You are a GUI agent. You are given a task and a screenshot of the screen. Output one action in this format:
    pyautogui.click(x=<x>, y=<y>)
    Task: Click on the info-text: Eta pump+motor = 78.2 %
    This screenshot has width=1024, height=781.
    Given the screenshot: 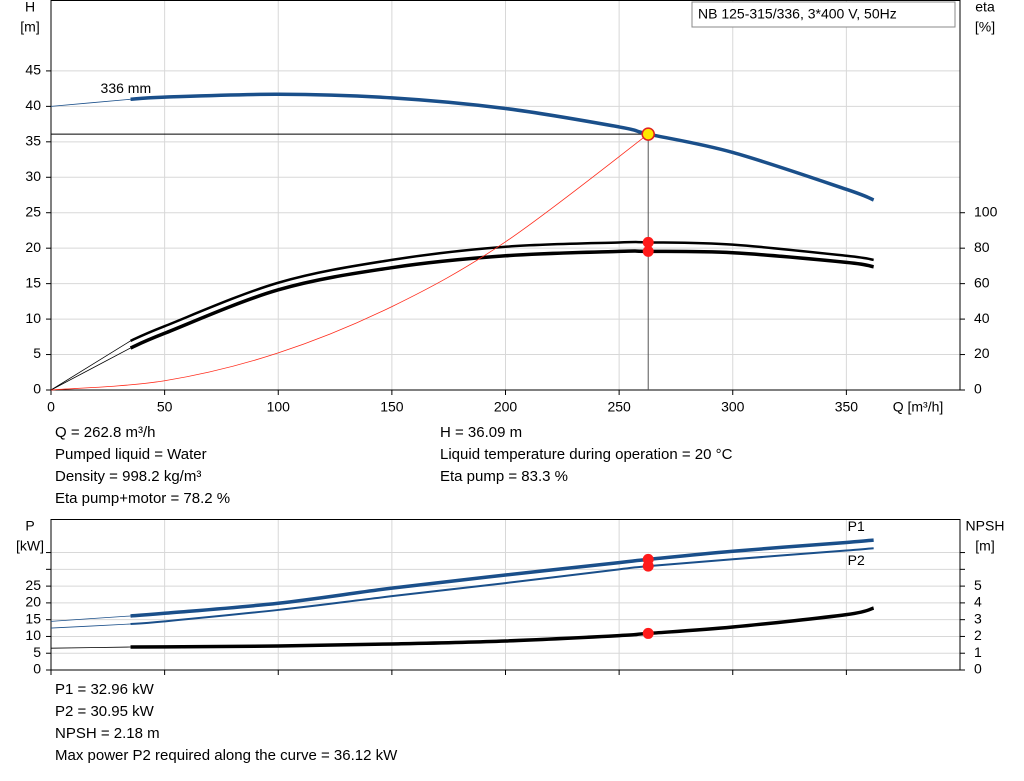 What is the action you would take?
    pyautogui.click(x=142, y=498)
    